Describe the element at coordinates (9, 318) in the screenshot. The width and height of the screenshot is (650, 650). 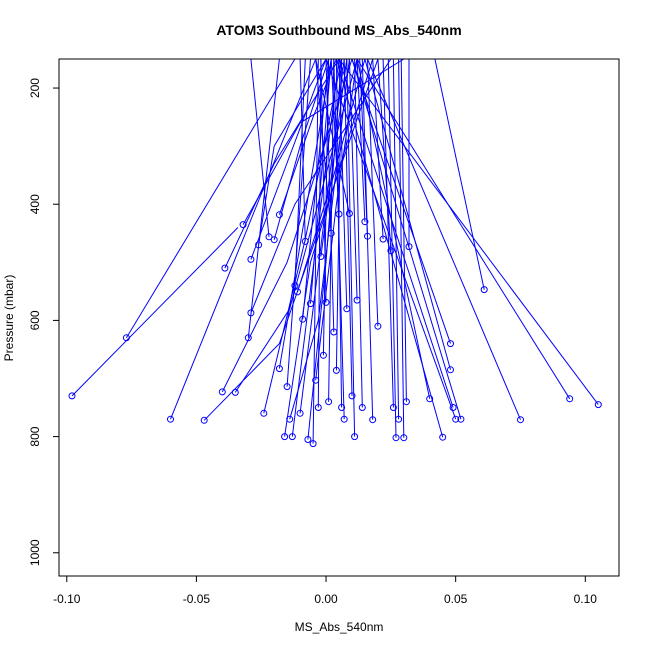
I see `y-axis-label: Pressure (mbar)` at that location.